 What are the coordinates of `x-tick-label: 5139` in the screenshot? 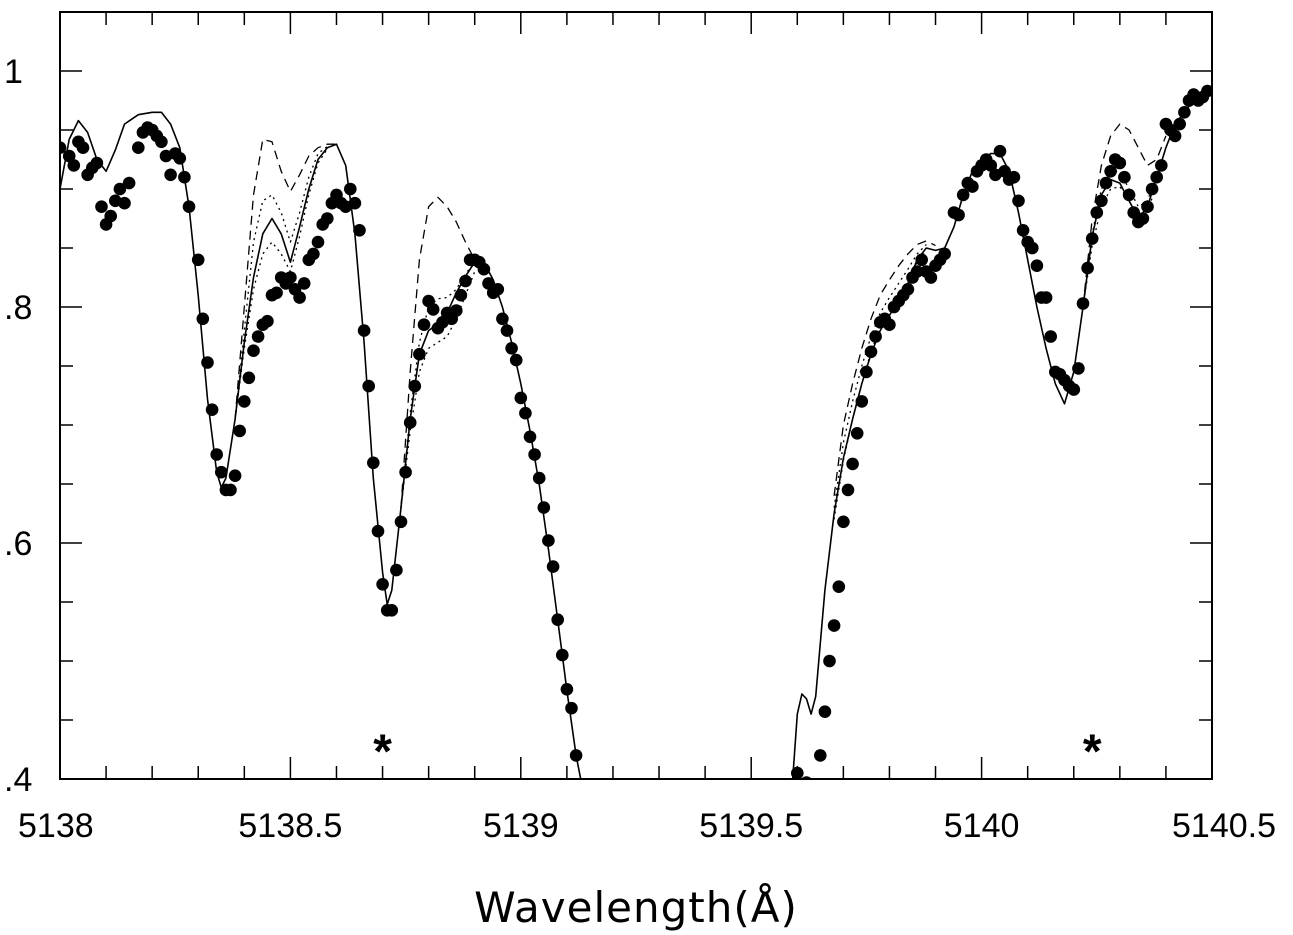 It's located at (521, 826).